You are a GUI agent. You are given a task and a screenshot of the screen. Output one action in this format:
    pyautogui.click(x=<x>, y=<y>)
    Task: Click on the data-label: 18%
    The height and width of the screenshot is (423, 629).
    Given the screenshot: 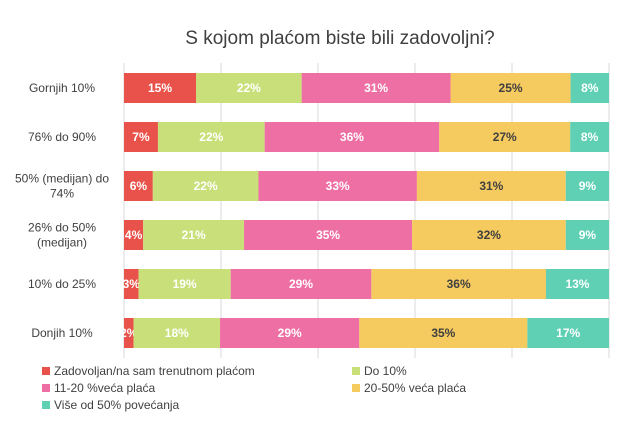 What is the action you would take?
    pyautogui.click(x=177, y=333)
    